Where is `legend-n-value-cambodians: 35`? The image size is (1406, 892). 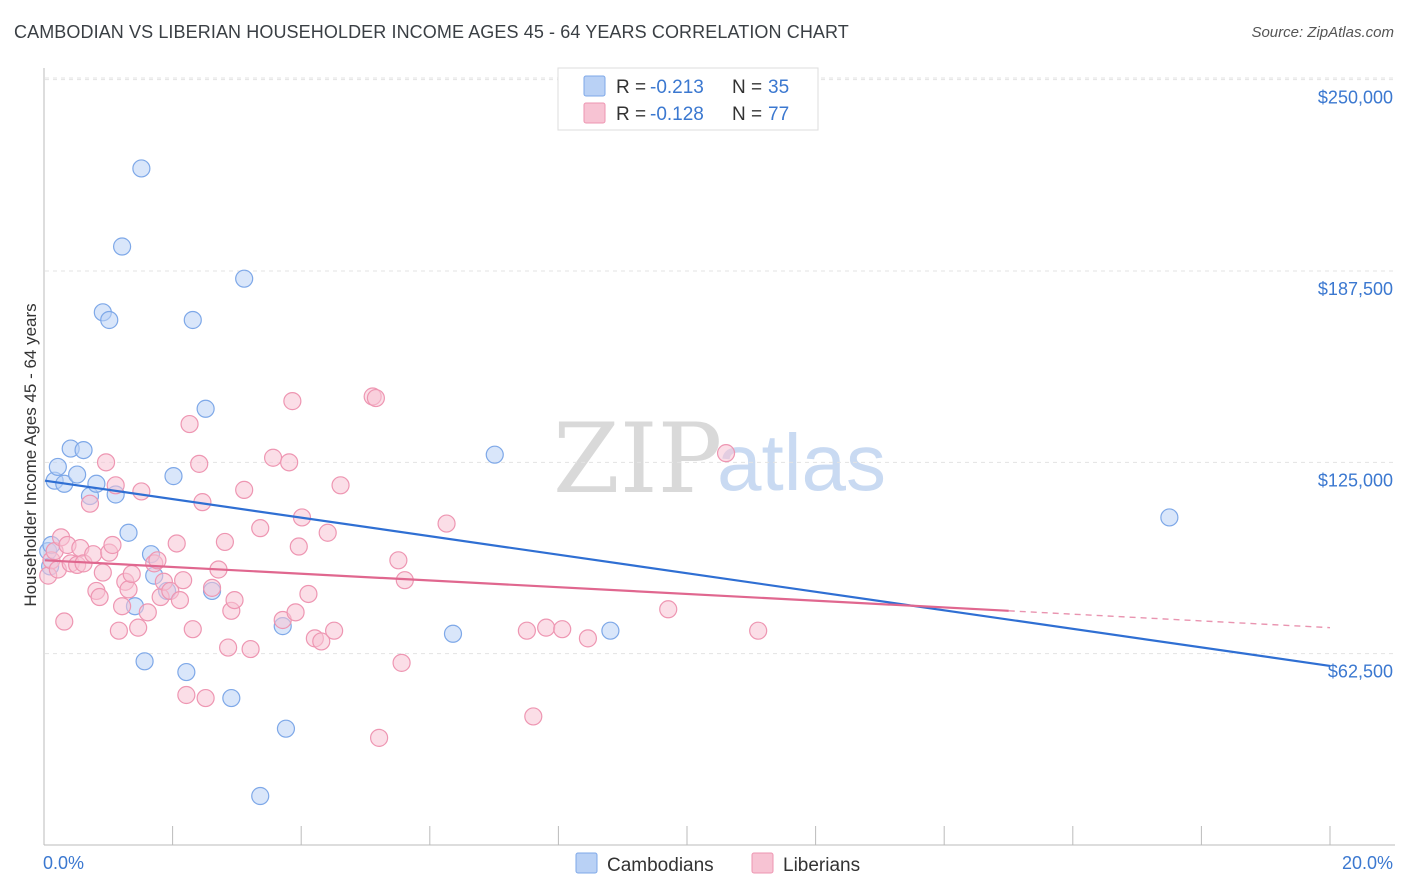 legend-n-value-cambodians: 35 is located at coordinates (778, 87).